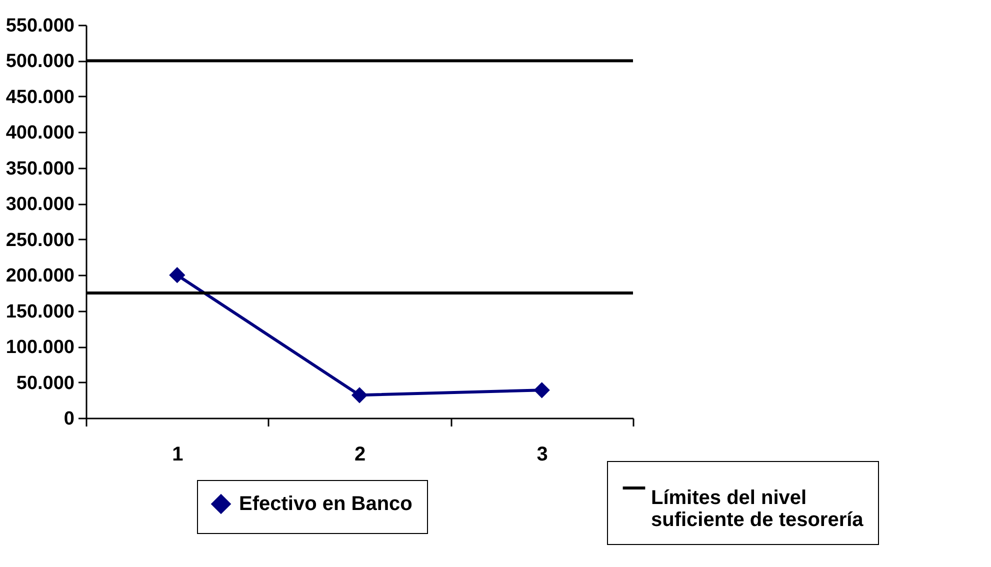 The image size is (991, 567). Describe the element at coordinates (178, 455) in the screenshot. I see `x-tick-label: 1` at that location.